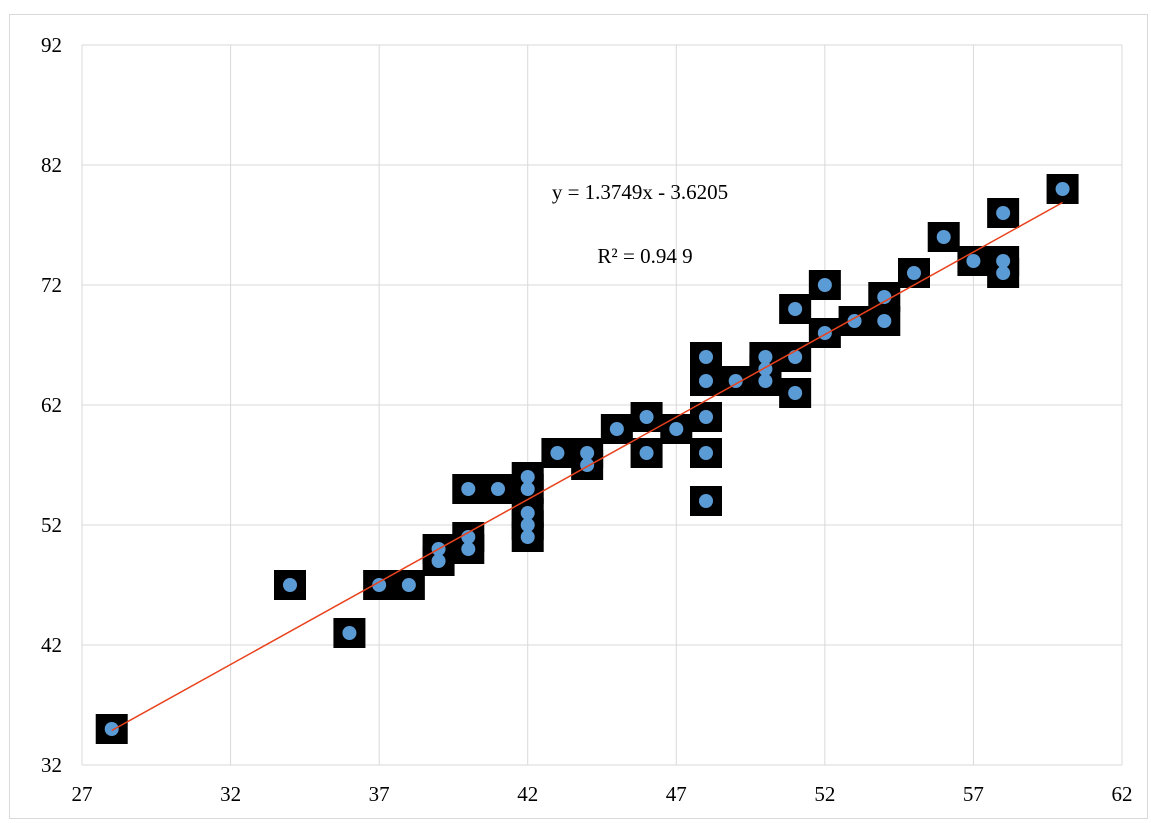 The height and width of the screenshot is (823, 1151). Describe the element at coordinates (51, 645) in the screenshot. I see `y-tick-label: 42` at that location.